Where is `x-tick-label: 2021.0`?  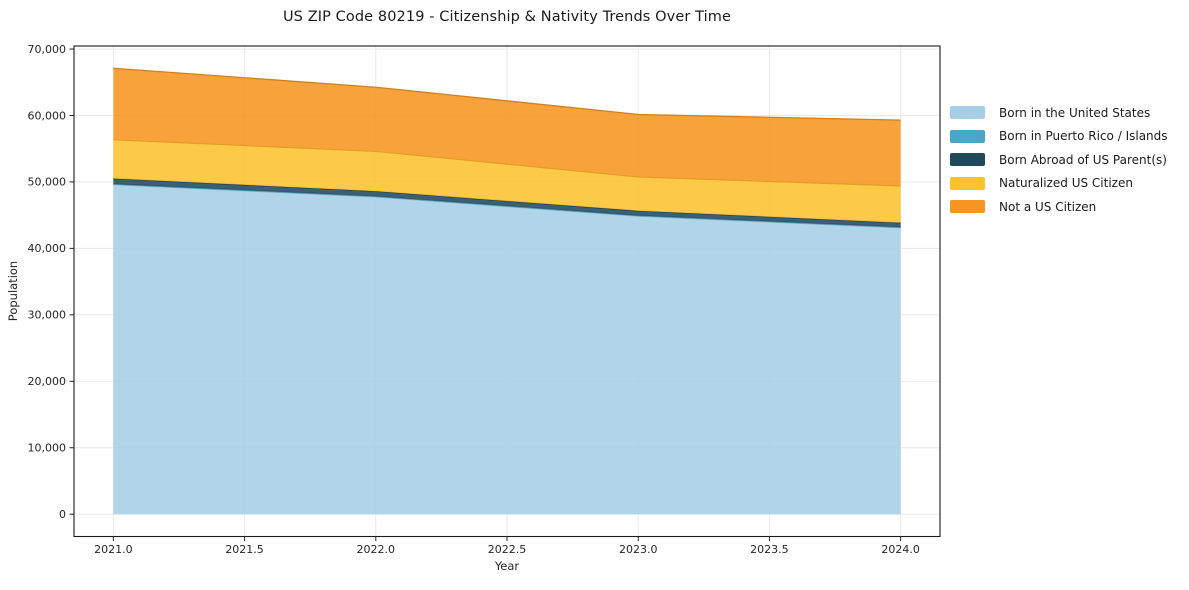 x-tick-label: 2021.0 is located at coordinates (113, 549).